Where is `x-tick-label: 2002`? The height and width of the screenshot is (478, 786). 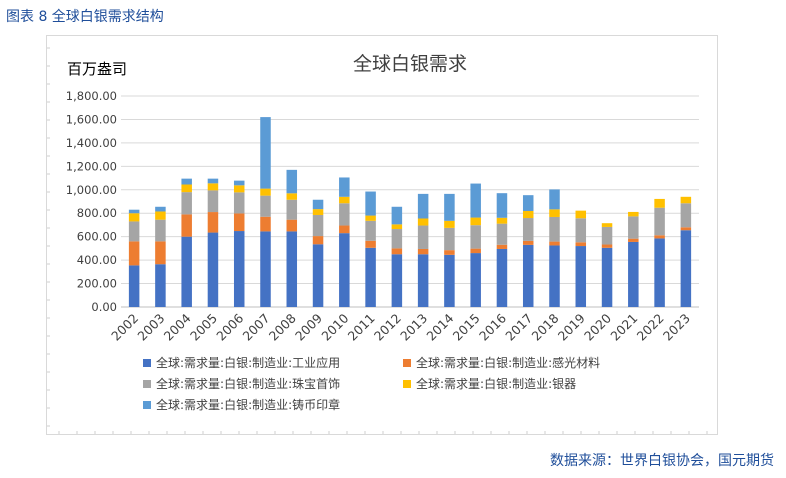
x-tick-label: 2002 is located at coordinates (124, 327).